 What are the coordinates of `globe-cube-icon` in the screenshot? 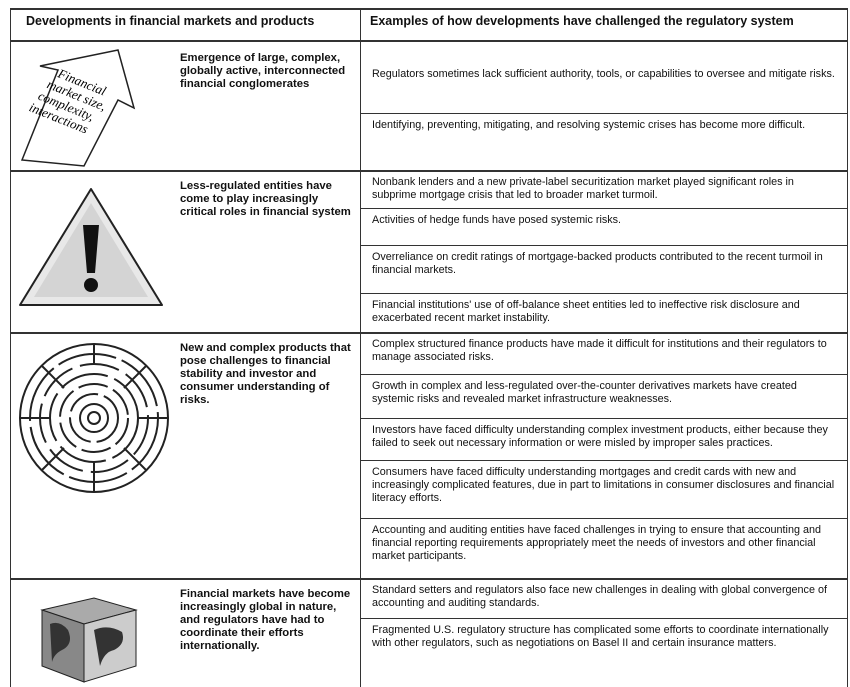 It's located at (89, 640).